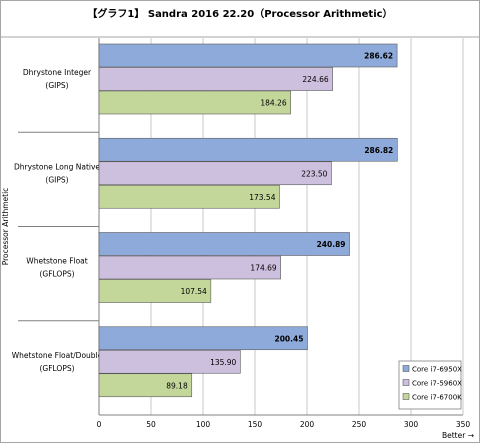 The height and width of the screenshot is (443, 480). Describe the element at coordinates (203, 424) in the screenshot. I see `x-tick-label: 100` at that location.